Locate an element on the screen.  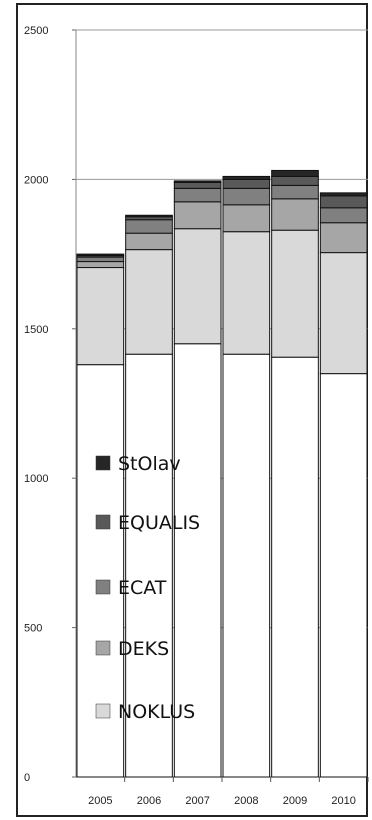
y-tick-label: 2000 is located at coordinates (36, 180).